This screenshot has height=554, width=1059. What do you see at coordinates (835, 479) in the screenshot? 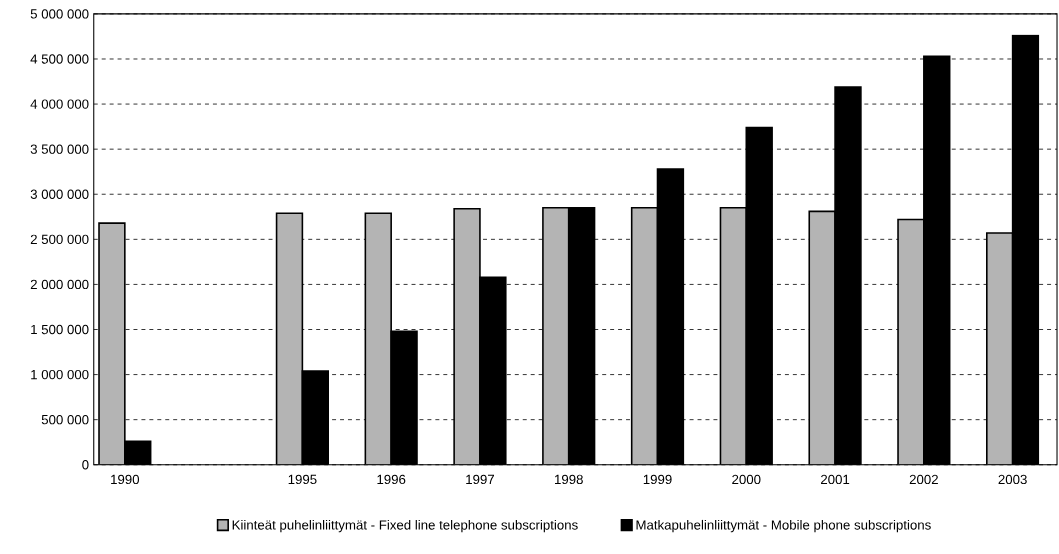
I see `x-tick-label: 2001` at bounding box center [835, 479].